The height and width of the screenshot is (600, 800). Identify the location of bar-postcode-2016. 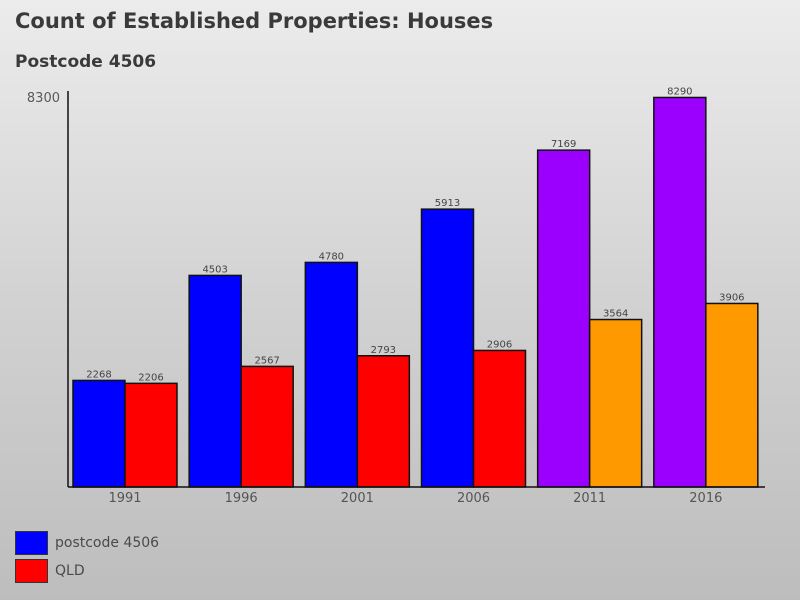
(680, 292).